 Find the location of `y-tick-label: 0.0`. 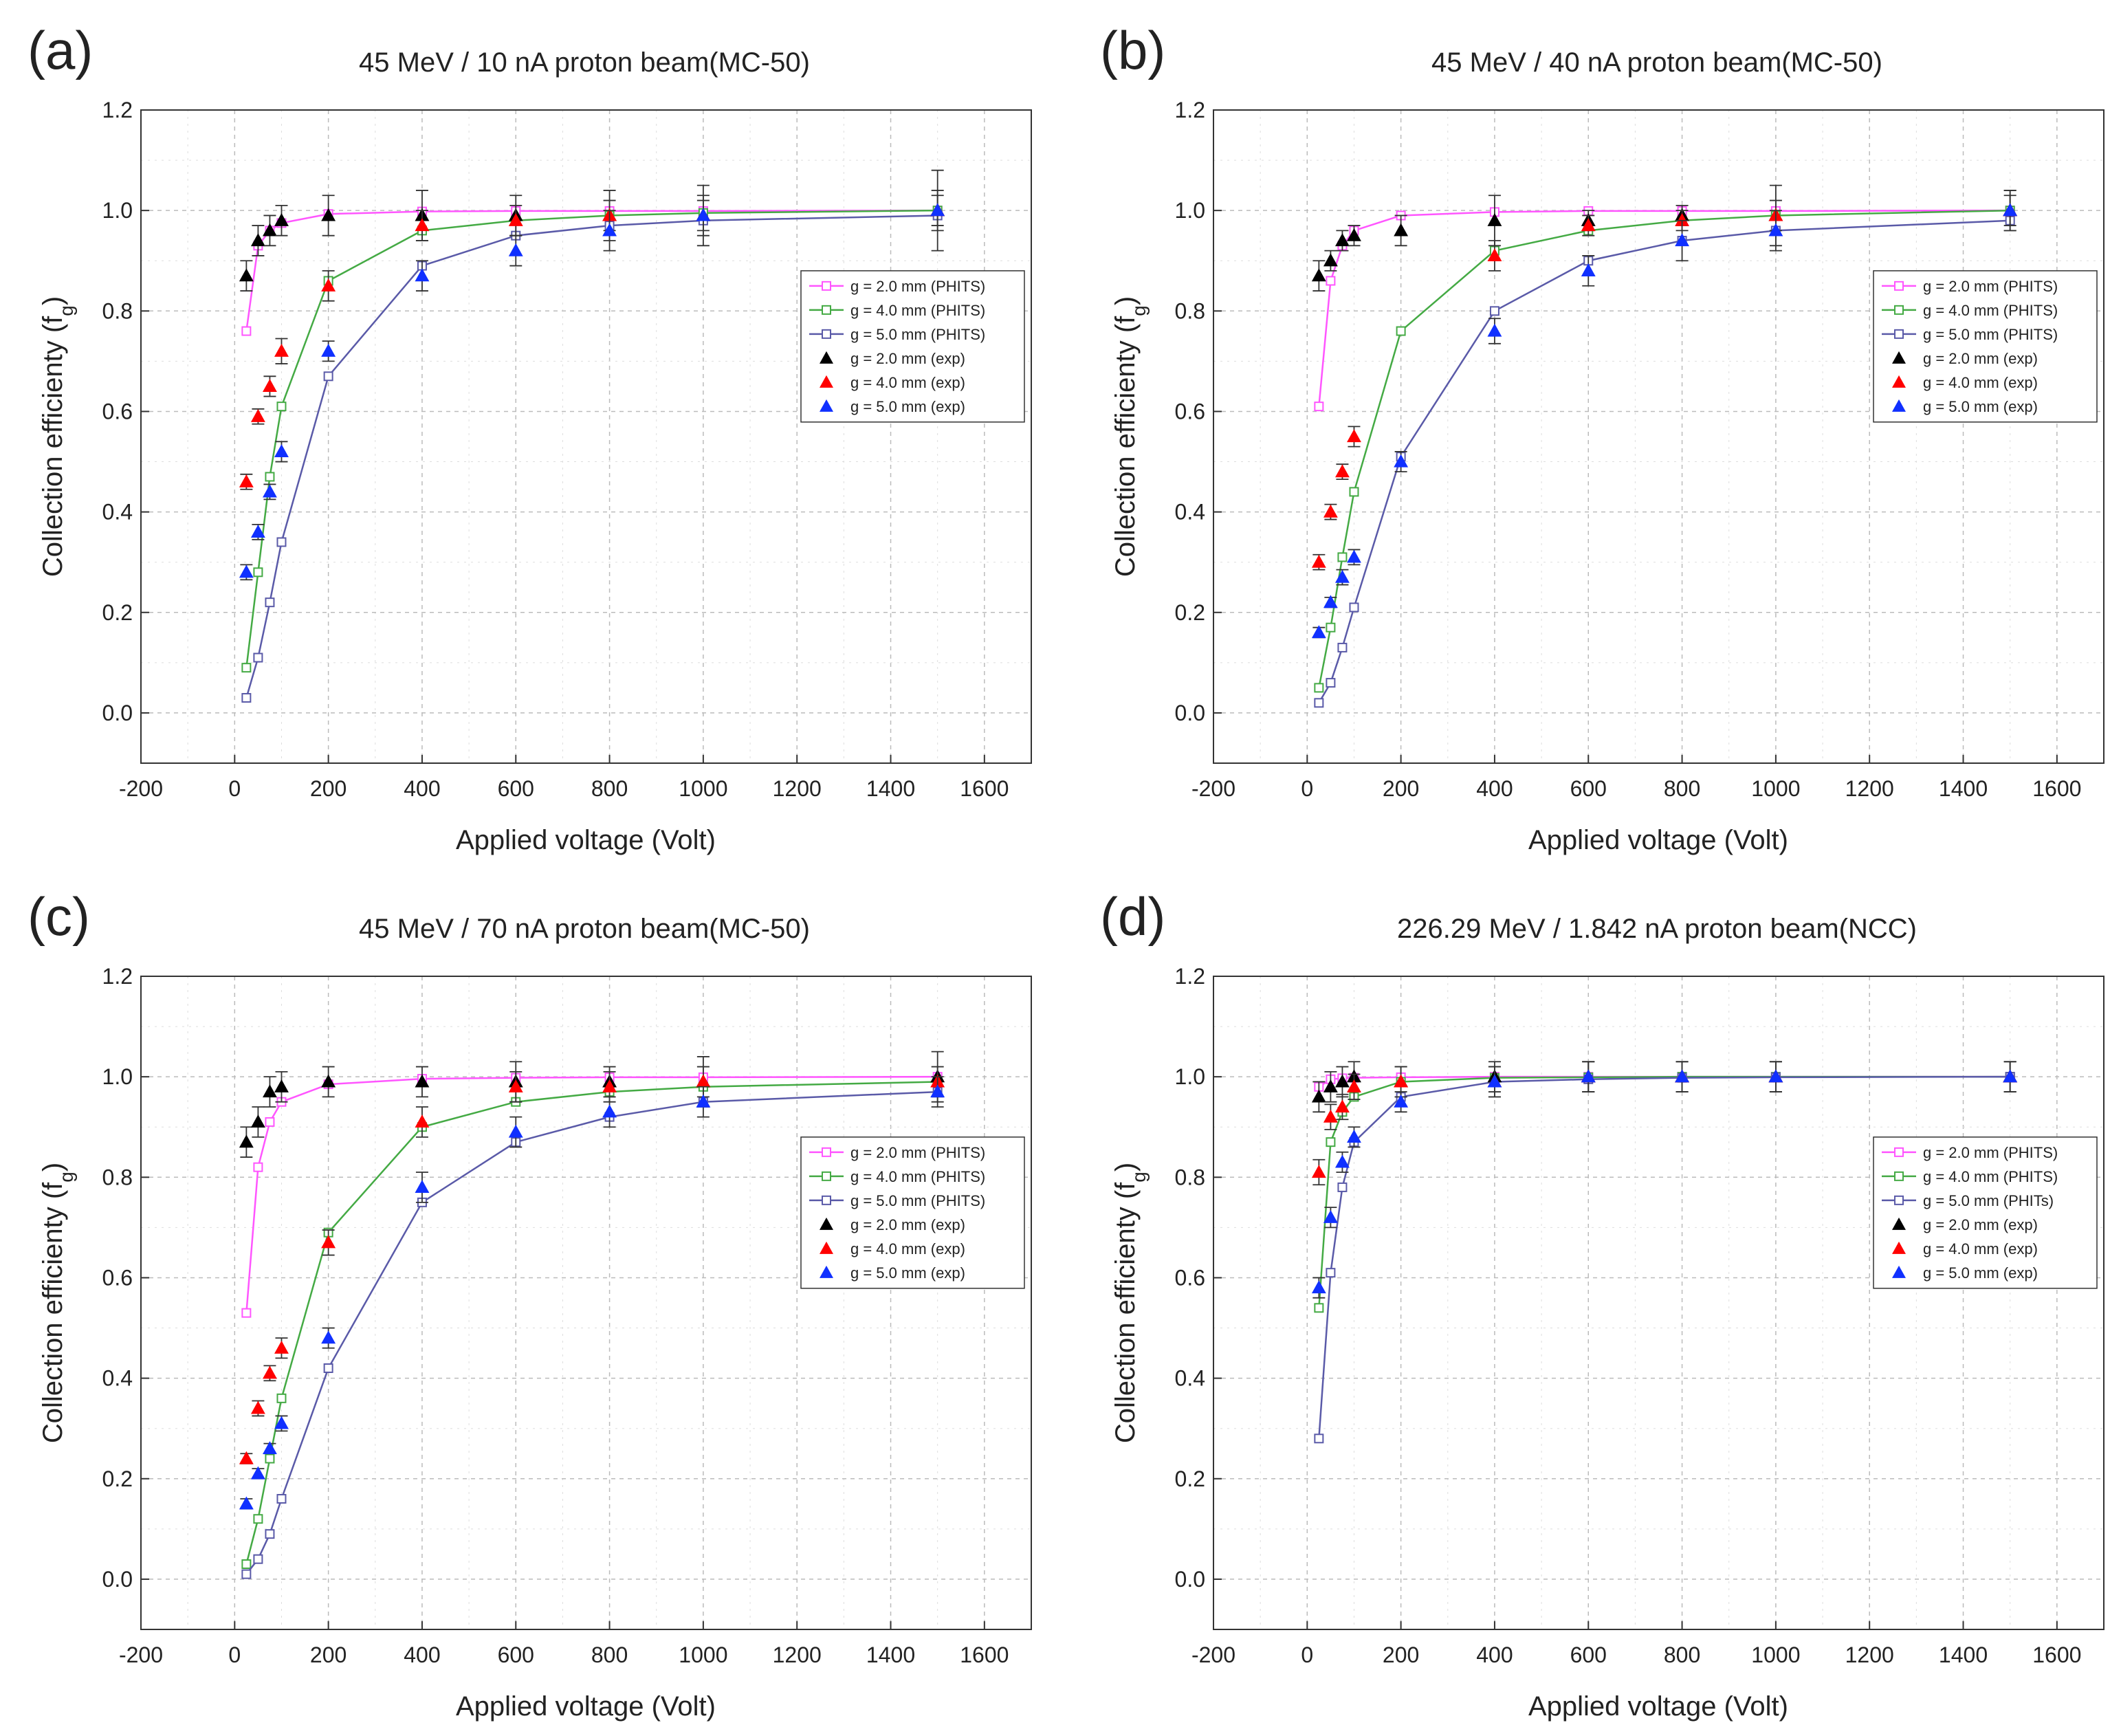

y-tick-label: 0.0 is located at coordinates (1190, 1579).